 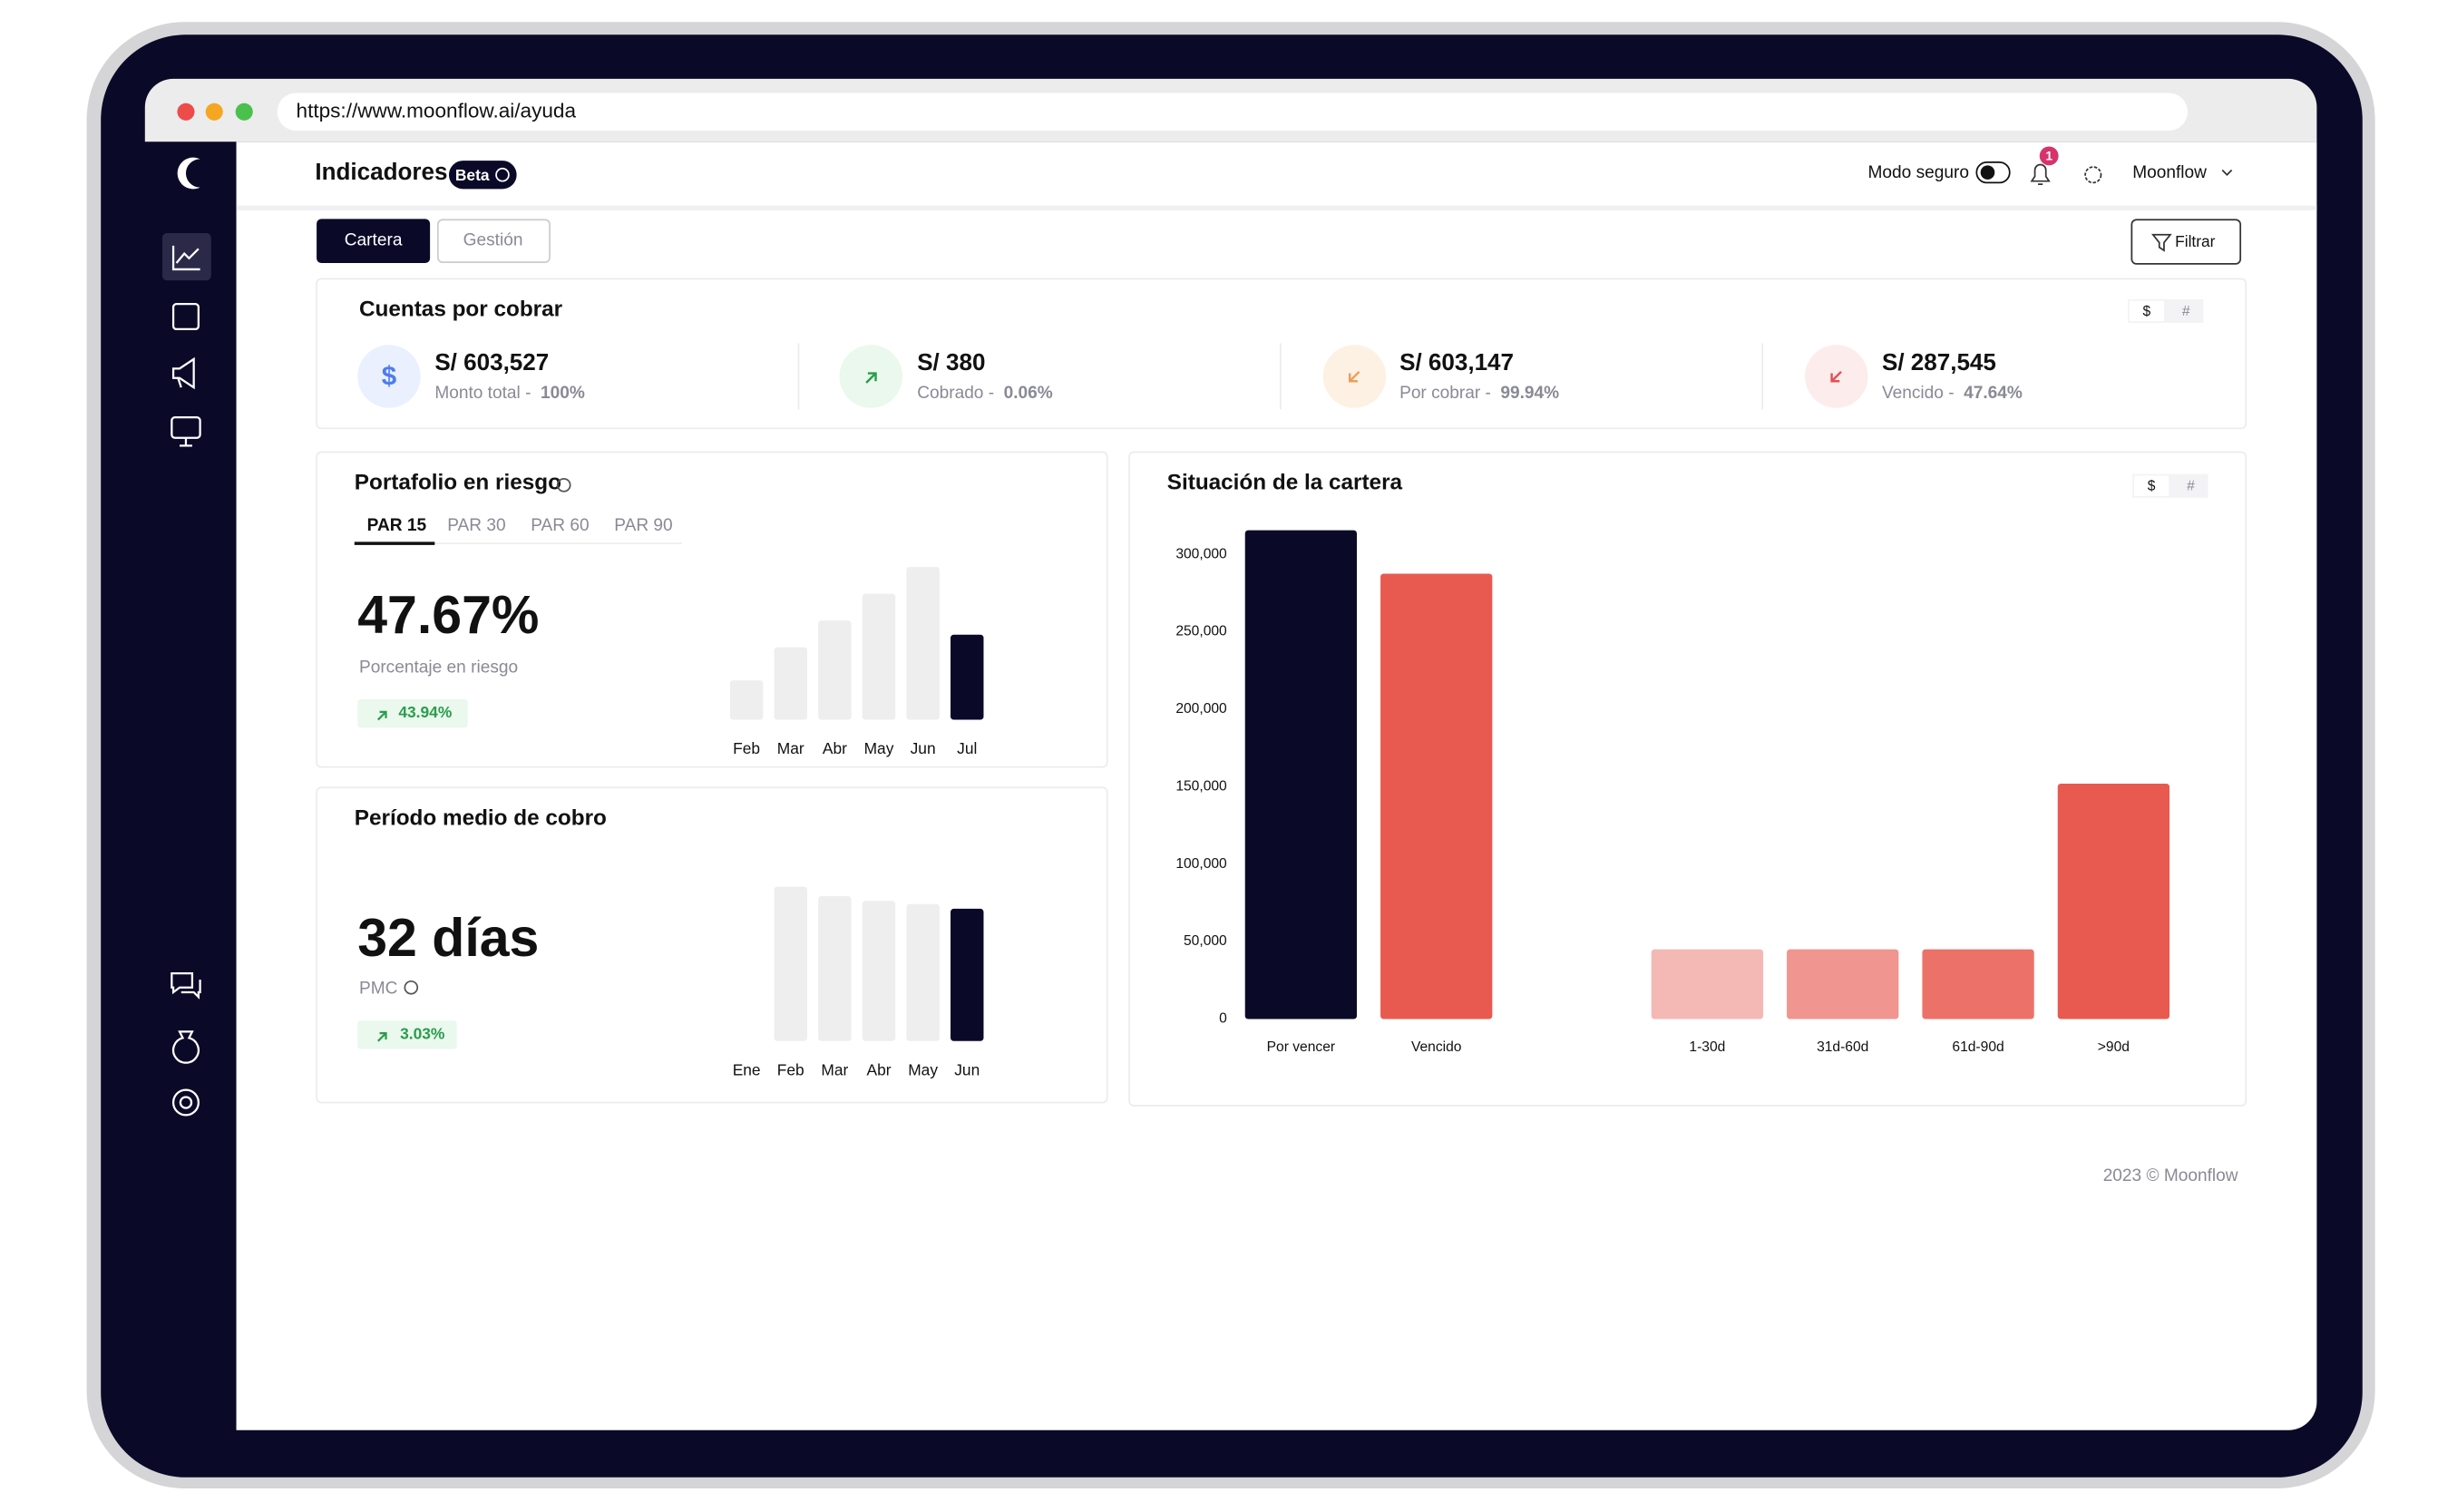 I want to click on change-badge, so click(x=412, y=713).